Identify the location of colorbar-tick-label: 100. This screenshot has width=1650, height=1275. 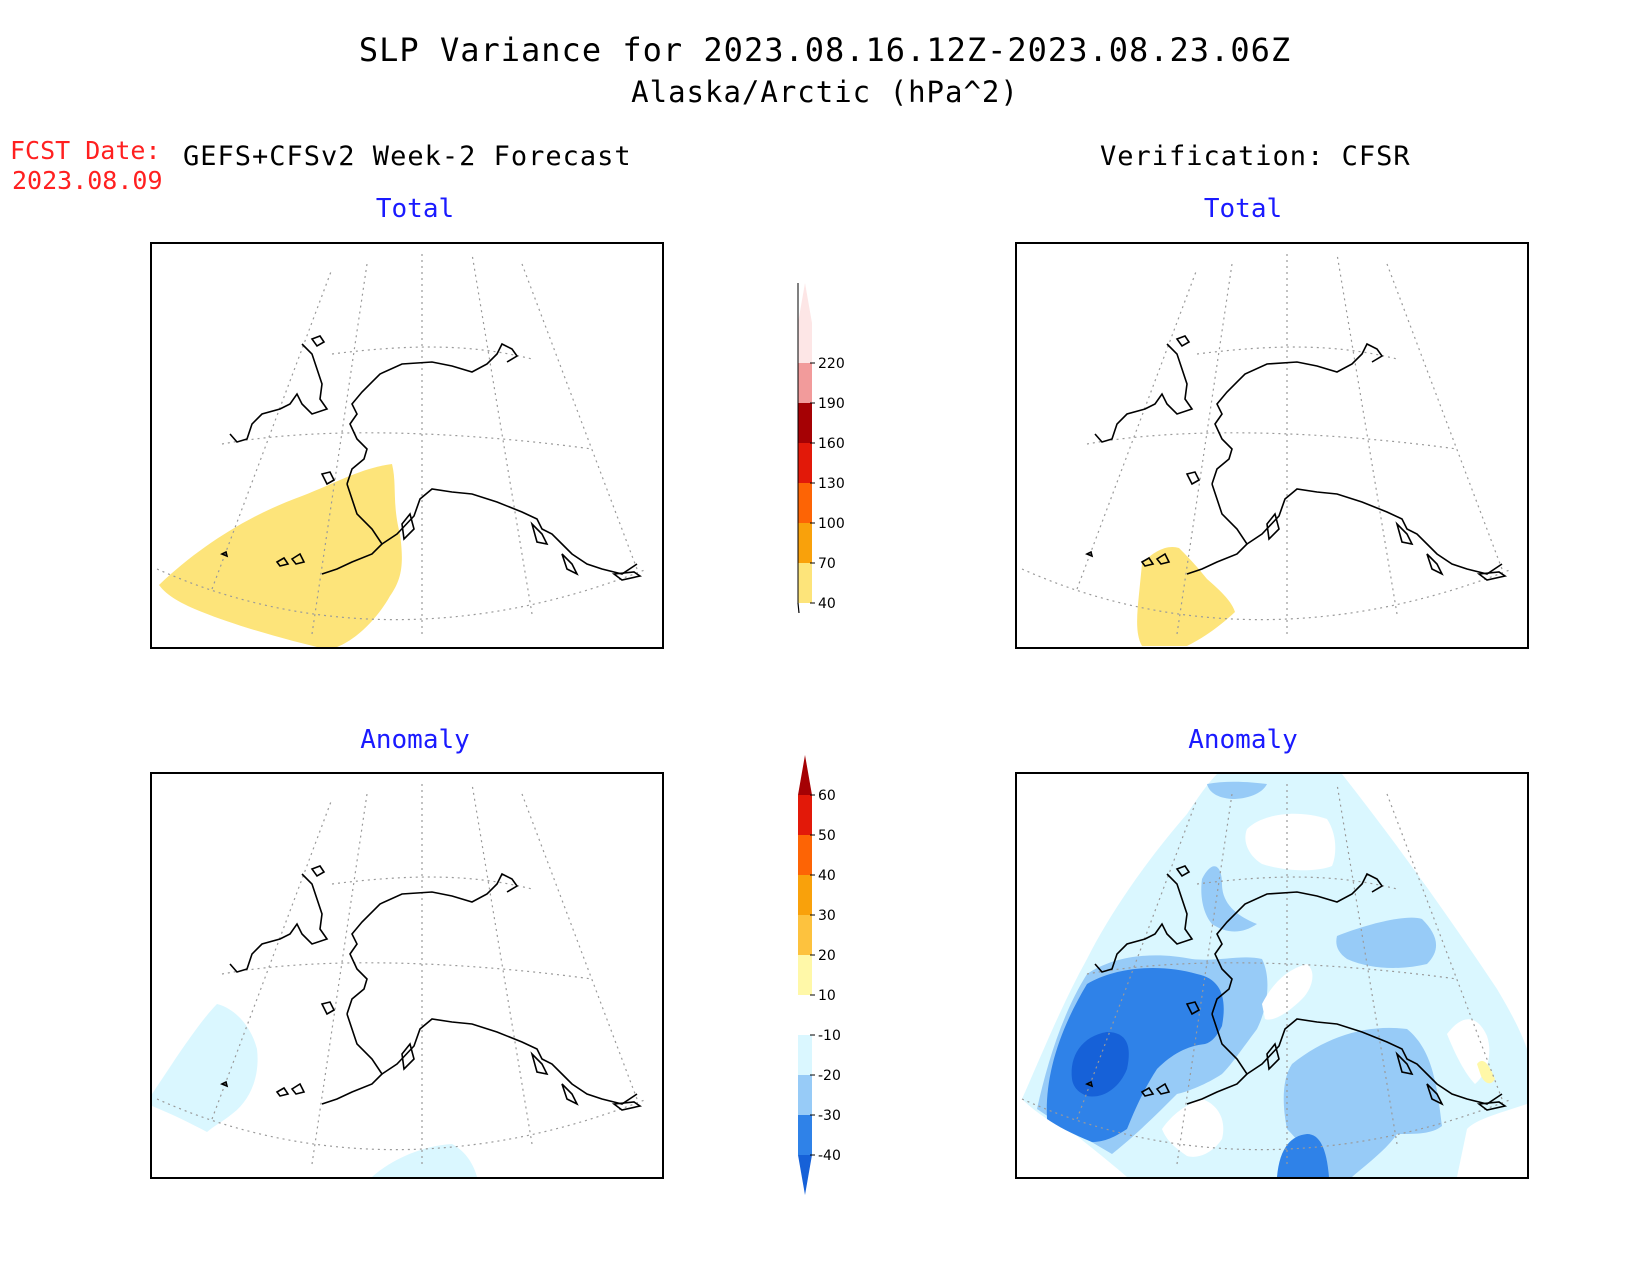
(831, 524).